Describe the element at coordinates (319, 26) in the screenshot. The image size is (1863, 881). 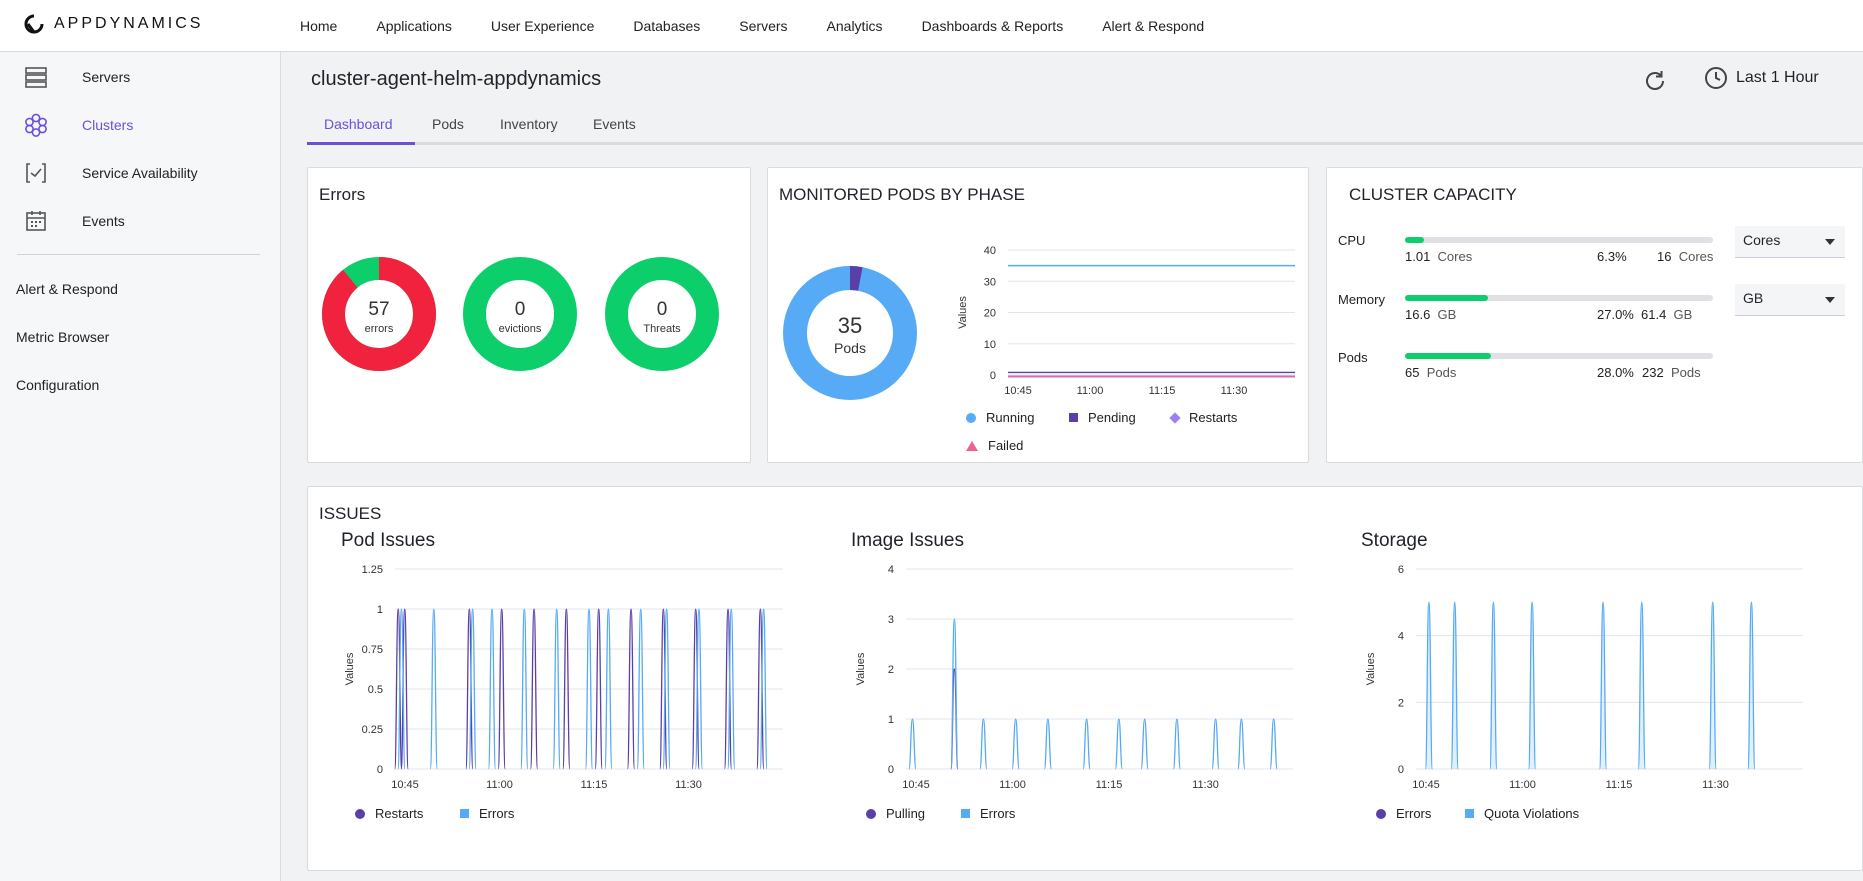
I see `nav-home: Home` at that location.